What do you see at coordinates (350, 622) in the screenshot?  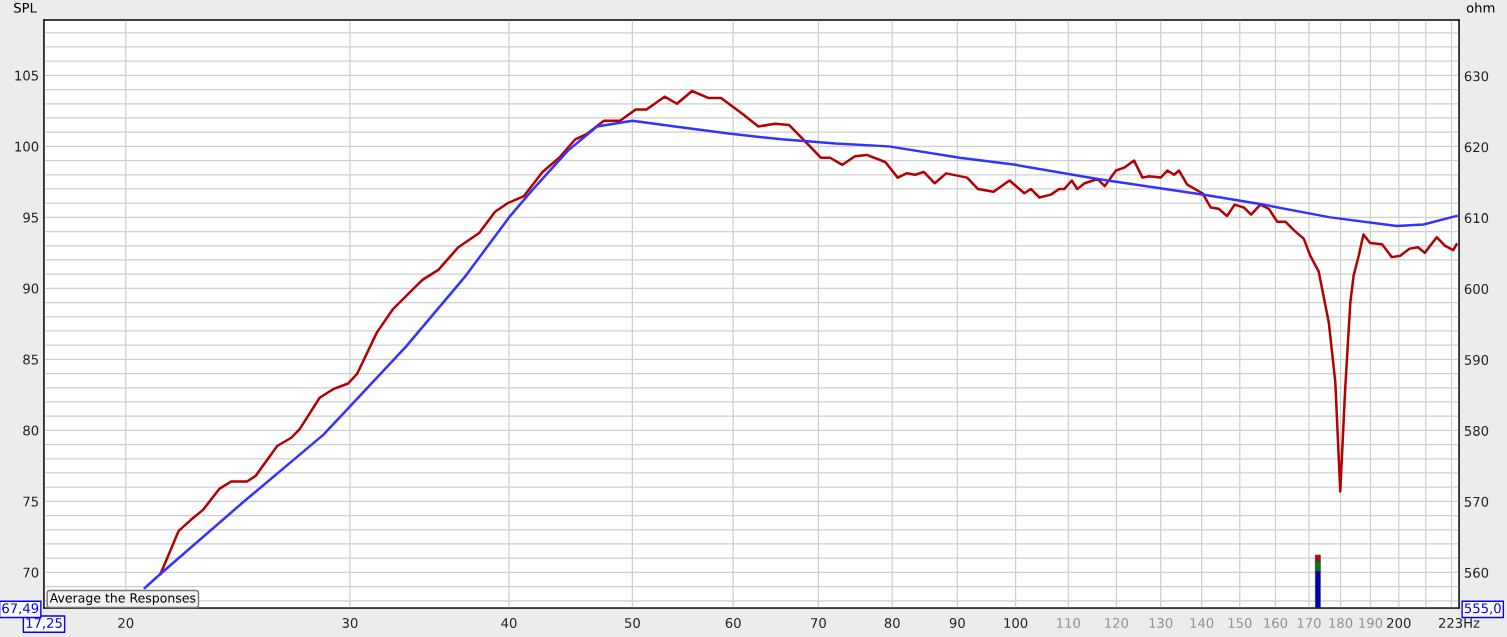 I see `x-tick-label: 30` at bounding box center [350, 622].